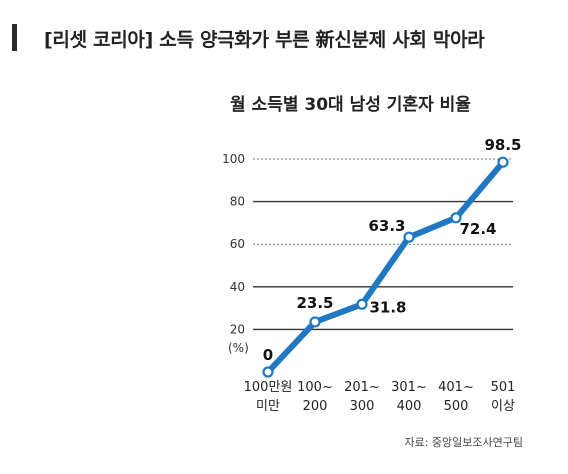 Image resolution: width=568 pixels, height=474 pixels. Describe the element at coordinates (268, 355) in the screenshot. I see `data-label: 0` at that location.